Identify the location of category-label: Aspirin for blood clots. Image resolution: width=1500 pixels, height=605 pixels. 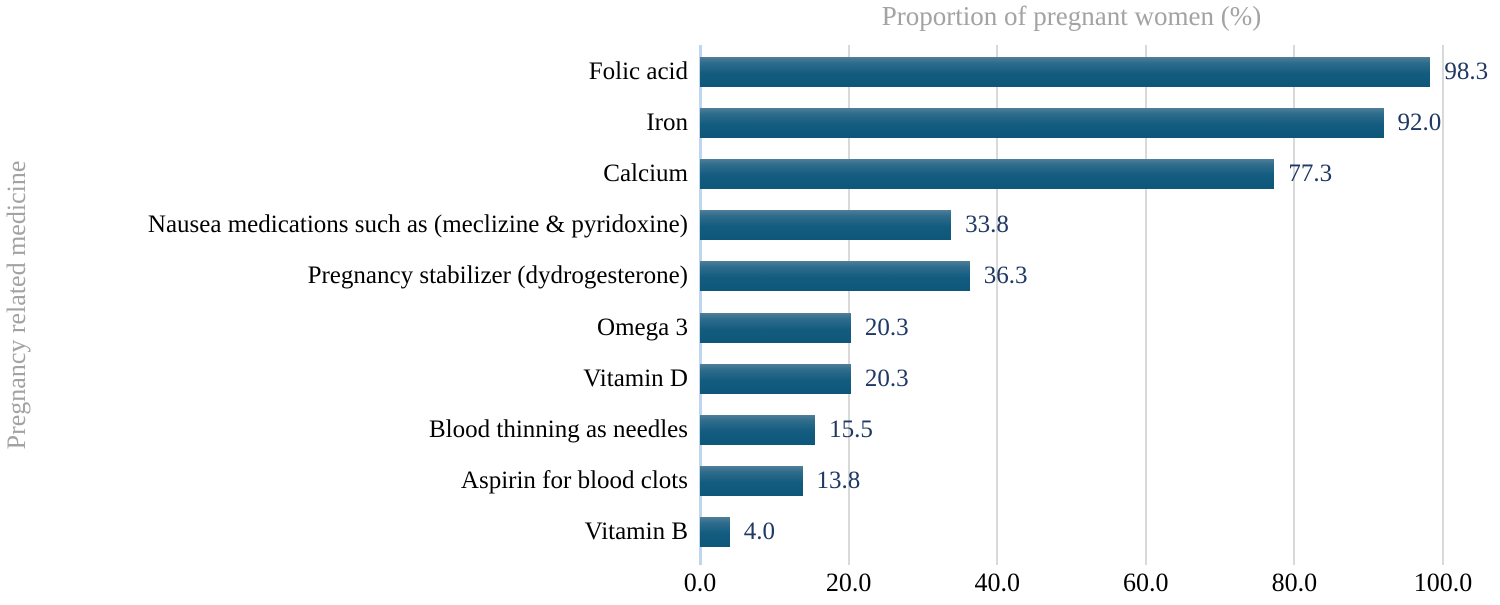
(574, 481).